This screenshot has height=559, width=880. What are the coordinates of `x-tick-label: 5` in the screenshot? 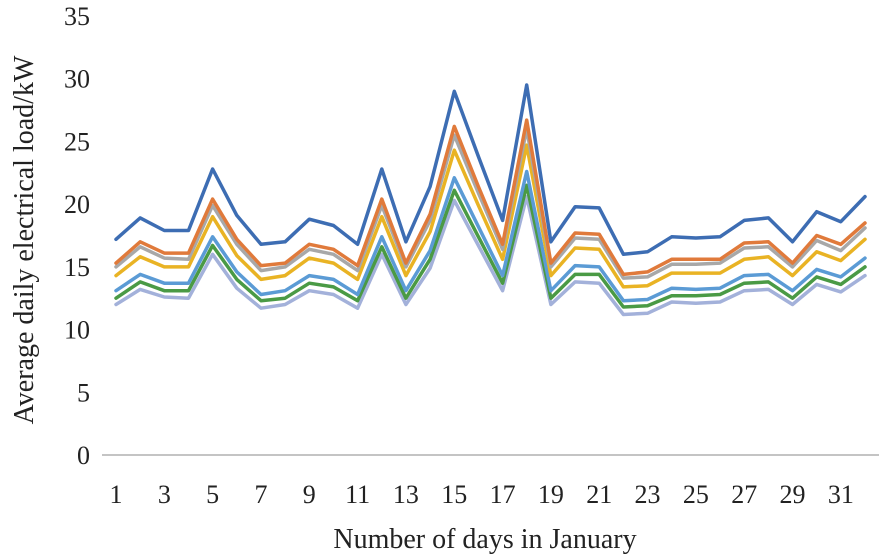 It's located at (212, 494).